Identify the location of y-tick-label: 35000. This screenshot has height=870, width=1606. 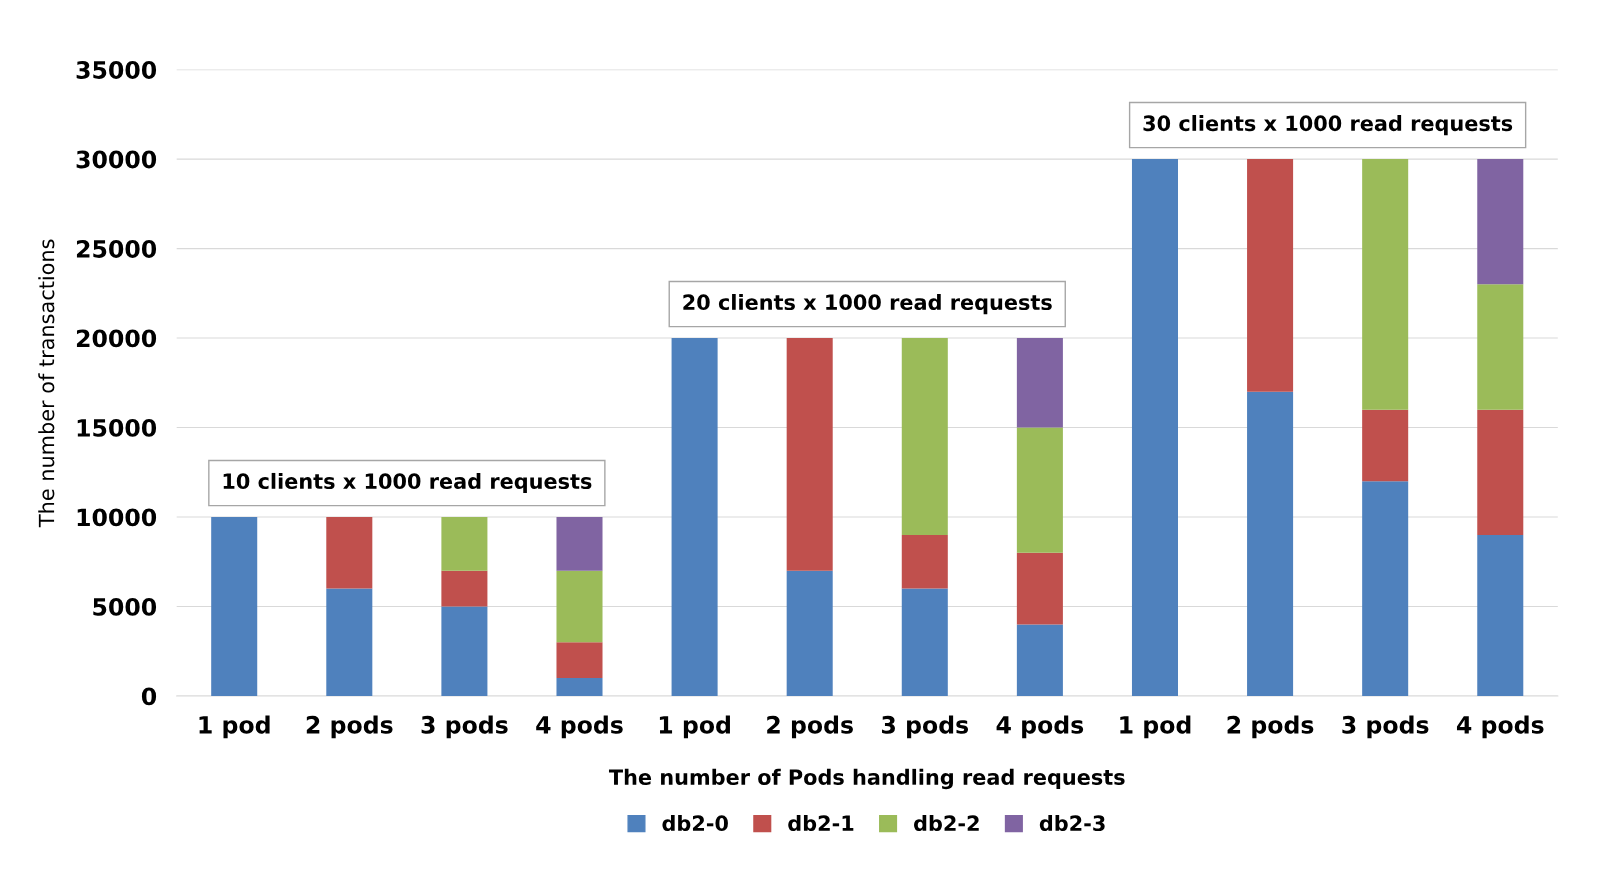
(116, 70).